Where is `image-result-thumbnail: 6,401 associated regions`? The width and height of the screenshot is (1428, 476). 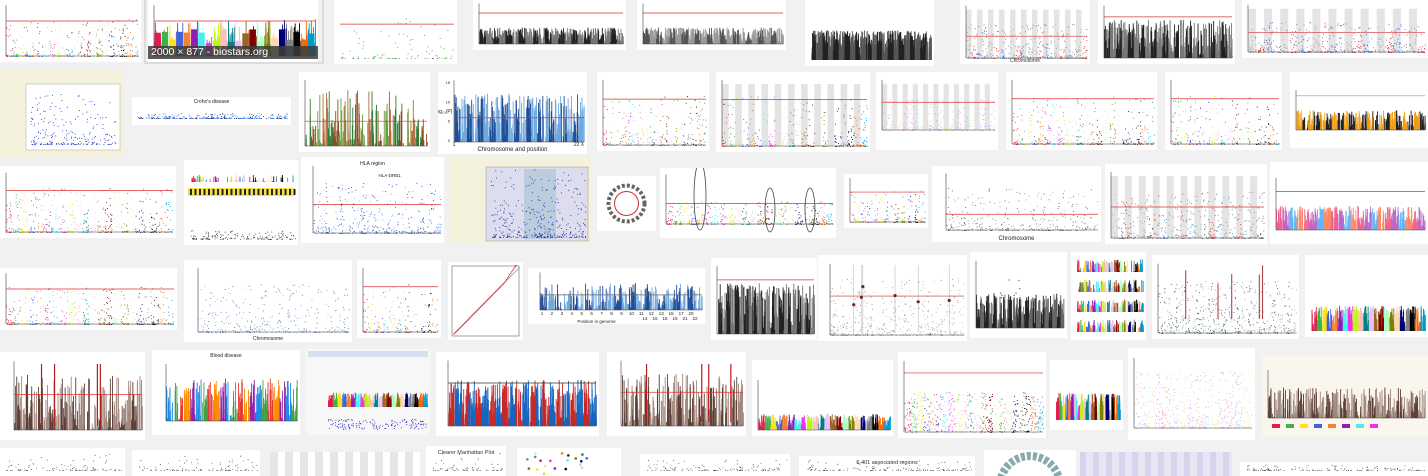 image-result-thumbnail: 6,401 associated regions is located at coordinates (887, 466).